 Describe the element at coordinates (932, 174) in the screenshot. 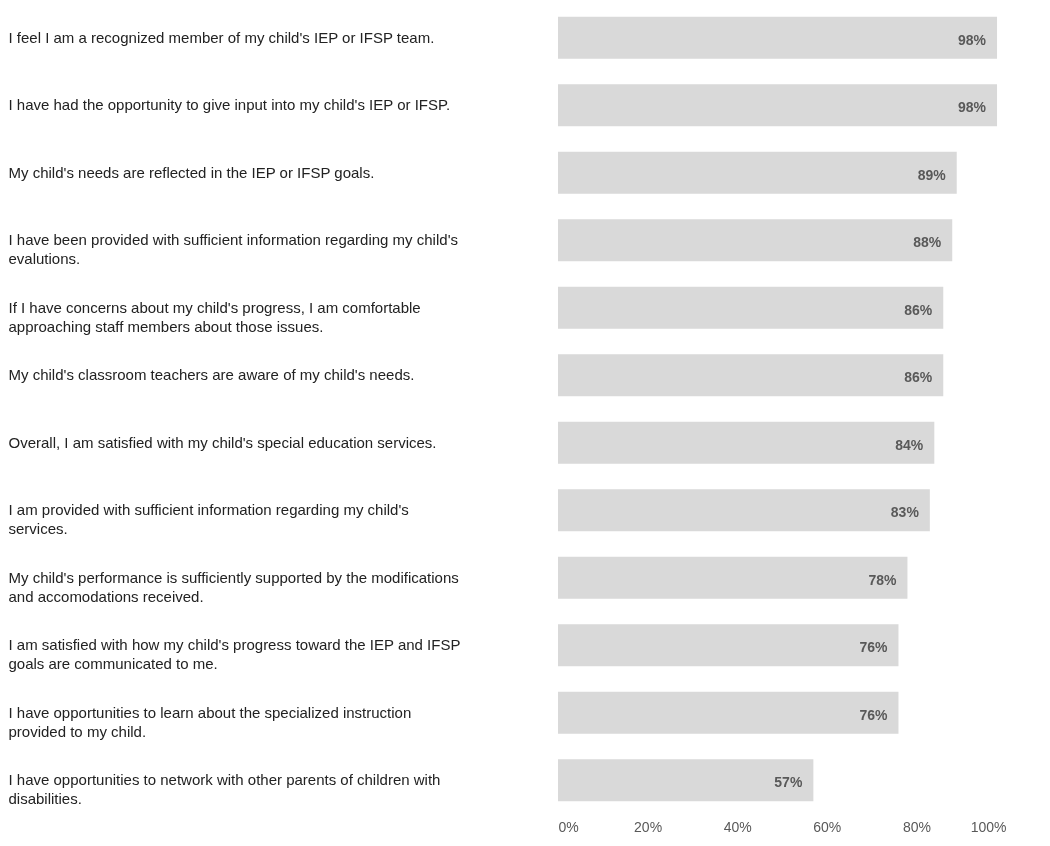

I see `data-label: 89%` at that location.